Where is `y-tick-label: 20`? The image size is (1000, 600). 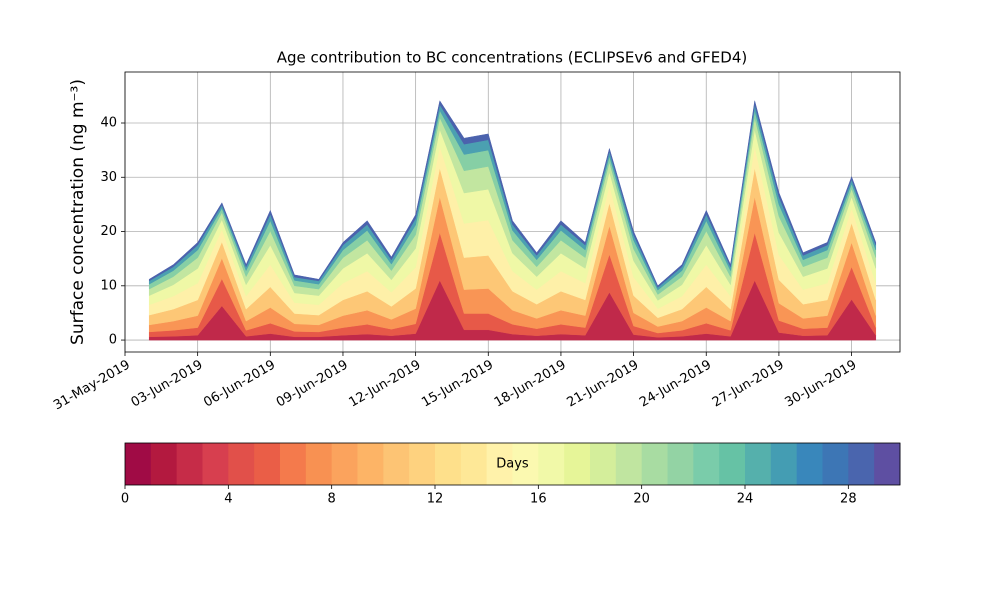
y-tick-label: 20 is located at coordinates (108, 231).